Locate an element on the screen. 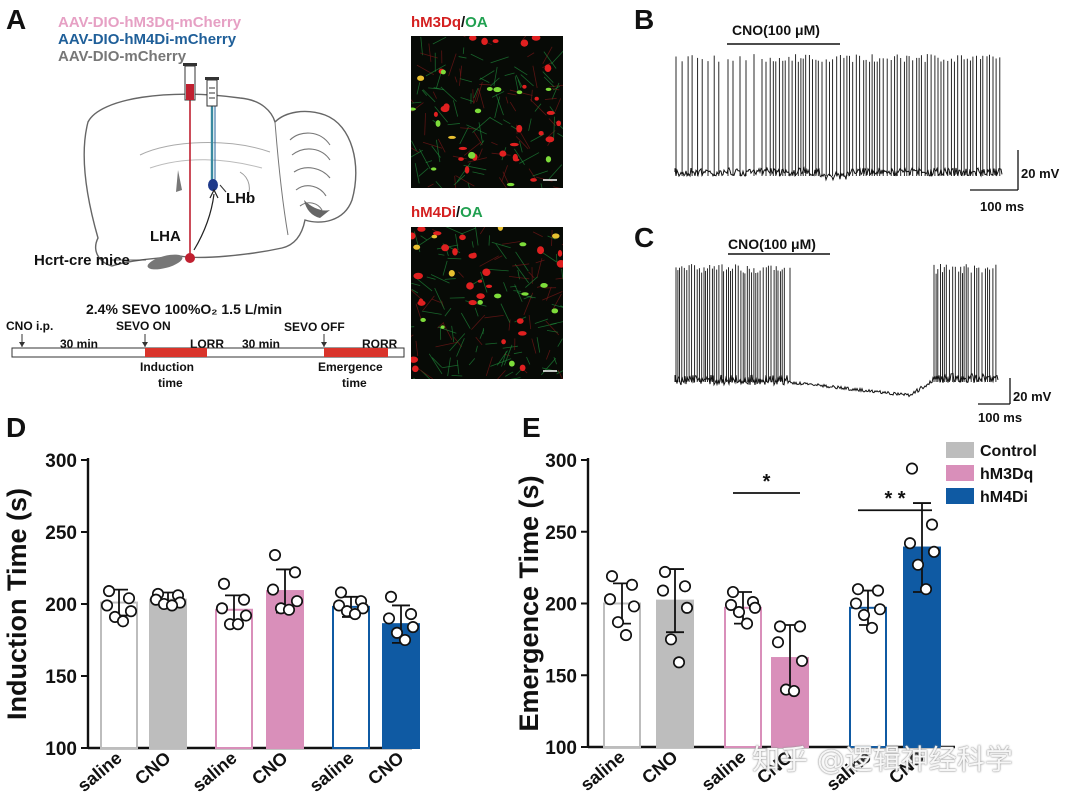 The width and height of the screenshot is (1065, 805). construct-hm3dq: AAV-DIO-hM3Dq-mCherry is located at coordinates (150, 22).